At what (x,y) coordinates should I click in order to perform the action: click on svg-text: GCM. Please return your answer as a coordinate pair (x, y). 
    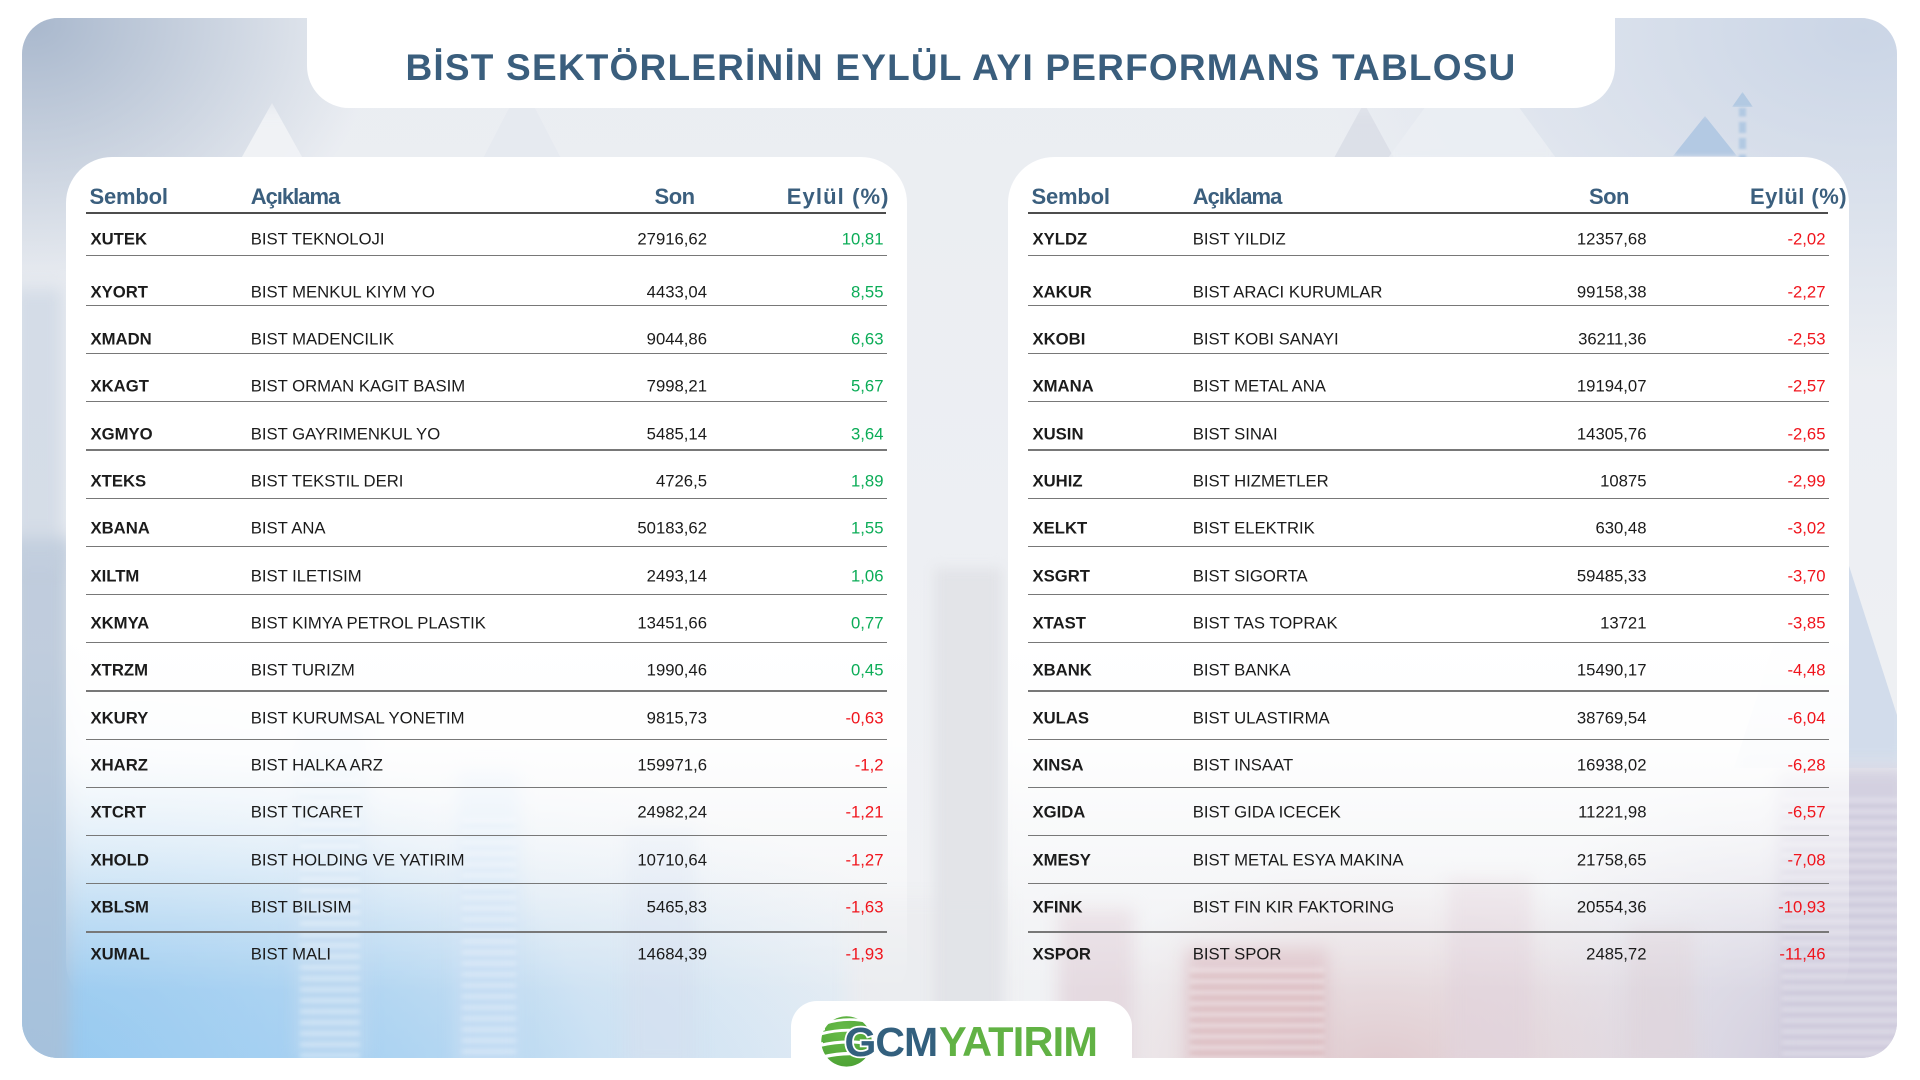
    Looking at the image, I should click on (891, 1042).